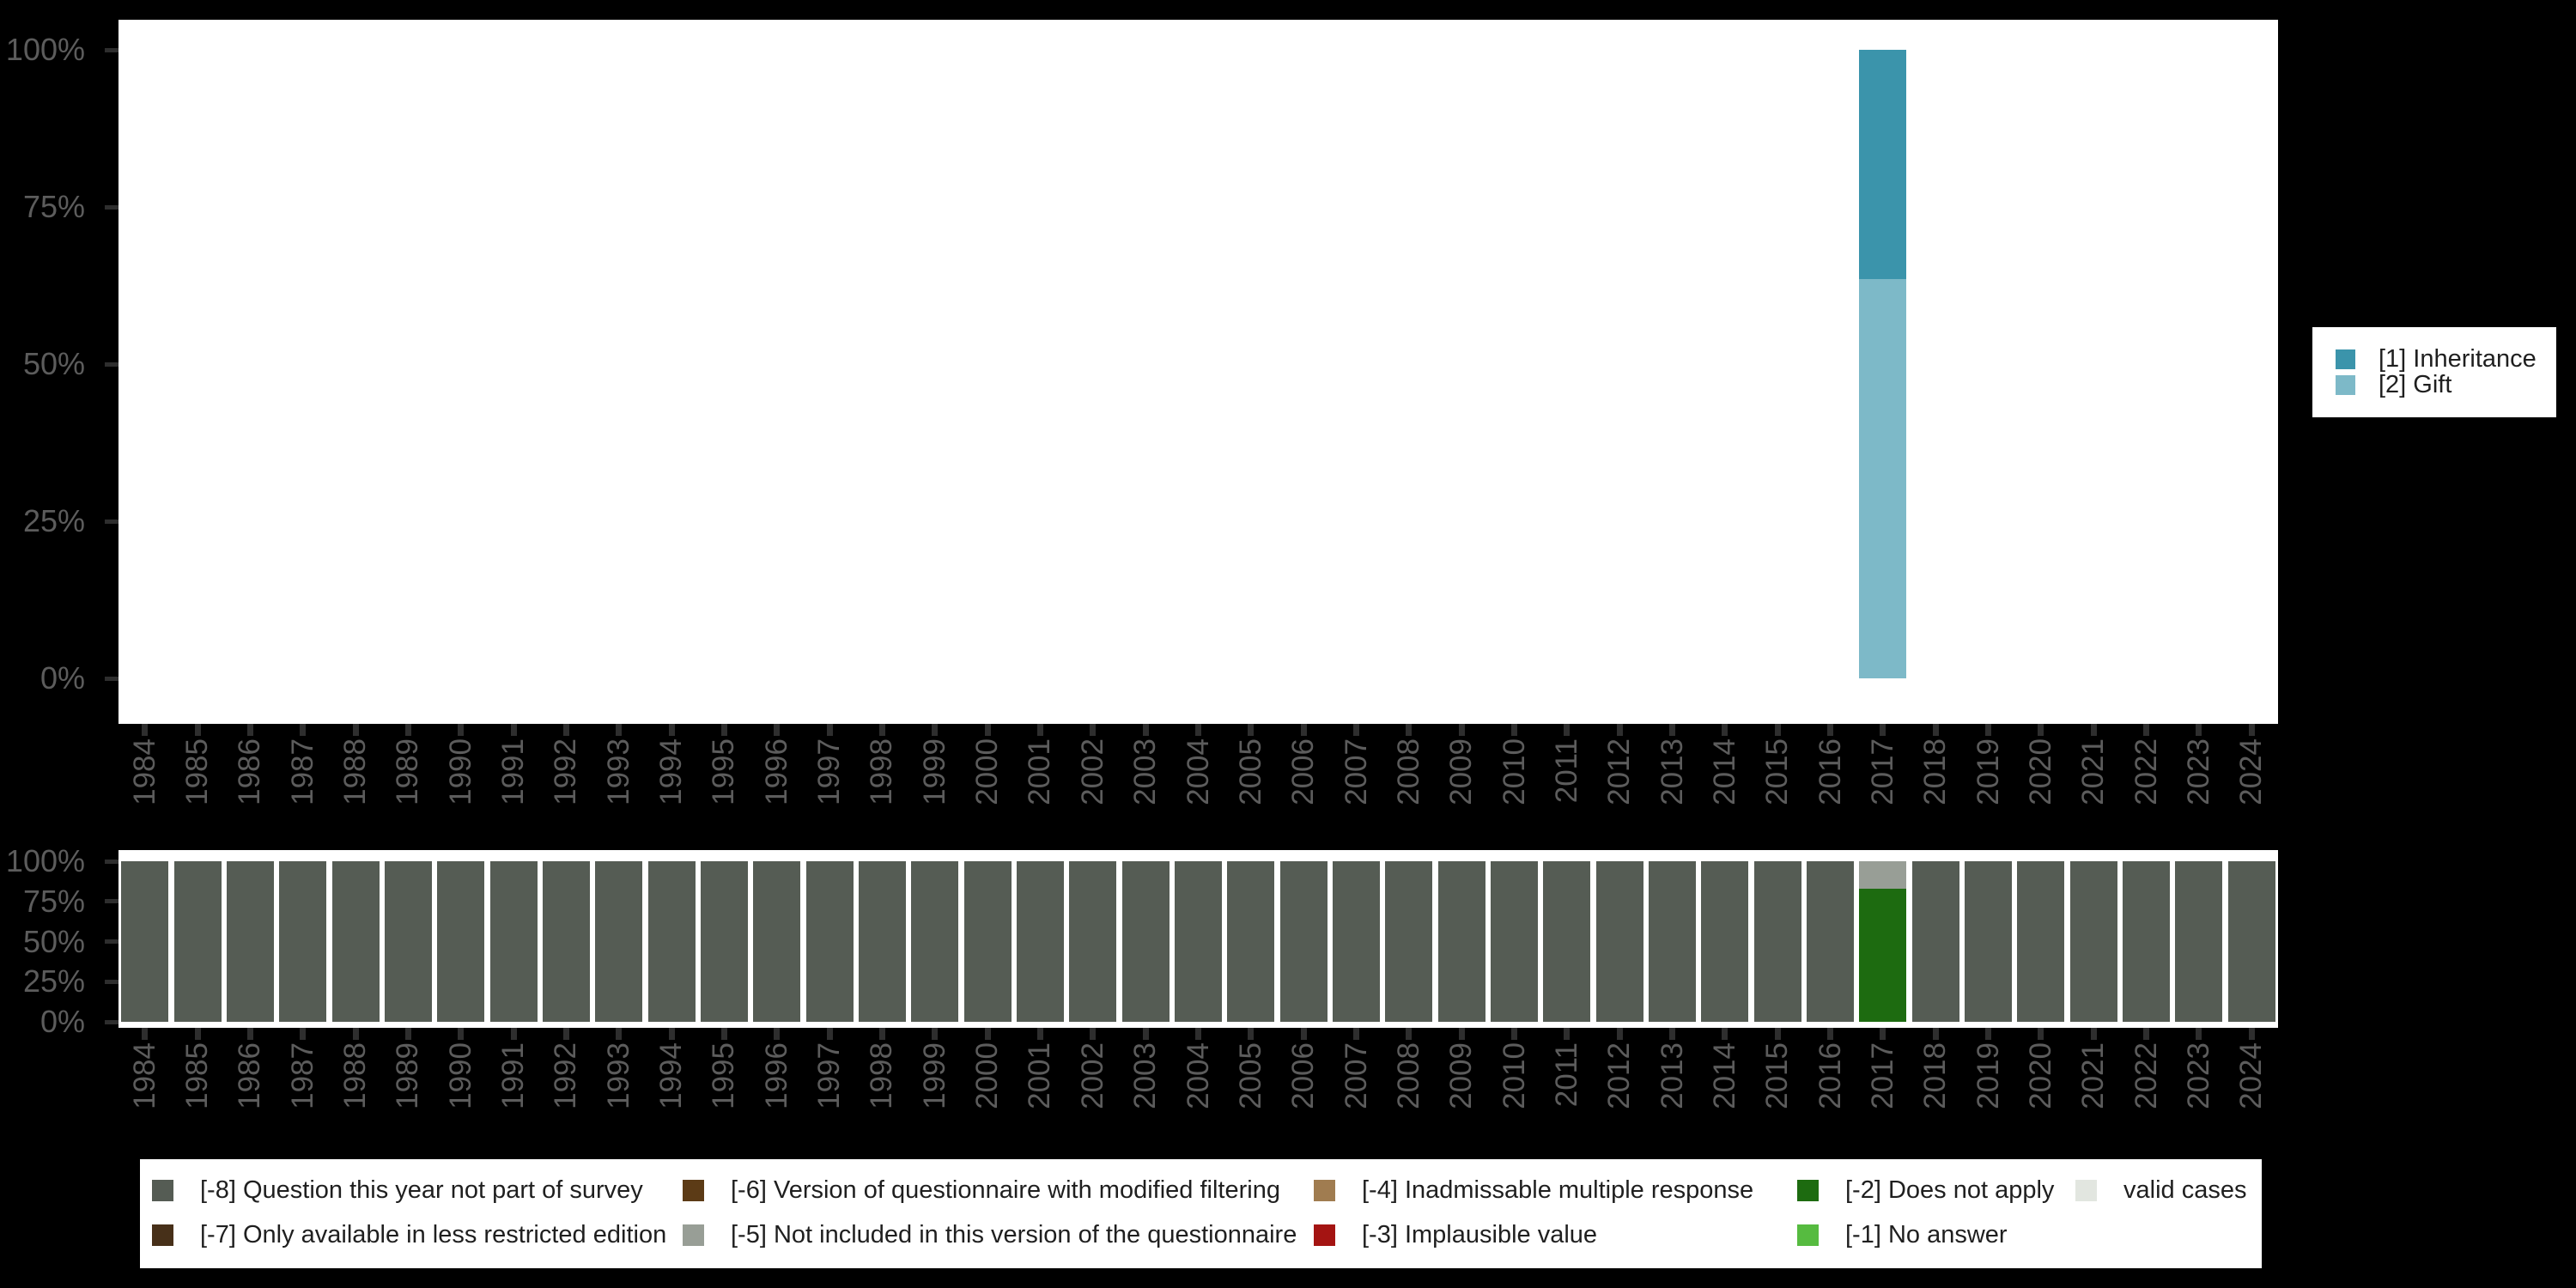  What do you see at coordinates (1620, 1075) in the screenshot?
I see `bottom-x-label-2012: 2012` at bounding box center [1620, 1075].